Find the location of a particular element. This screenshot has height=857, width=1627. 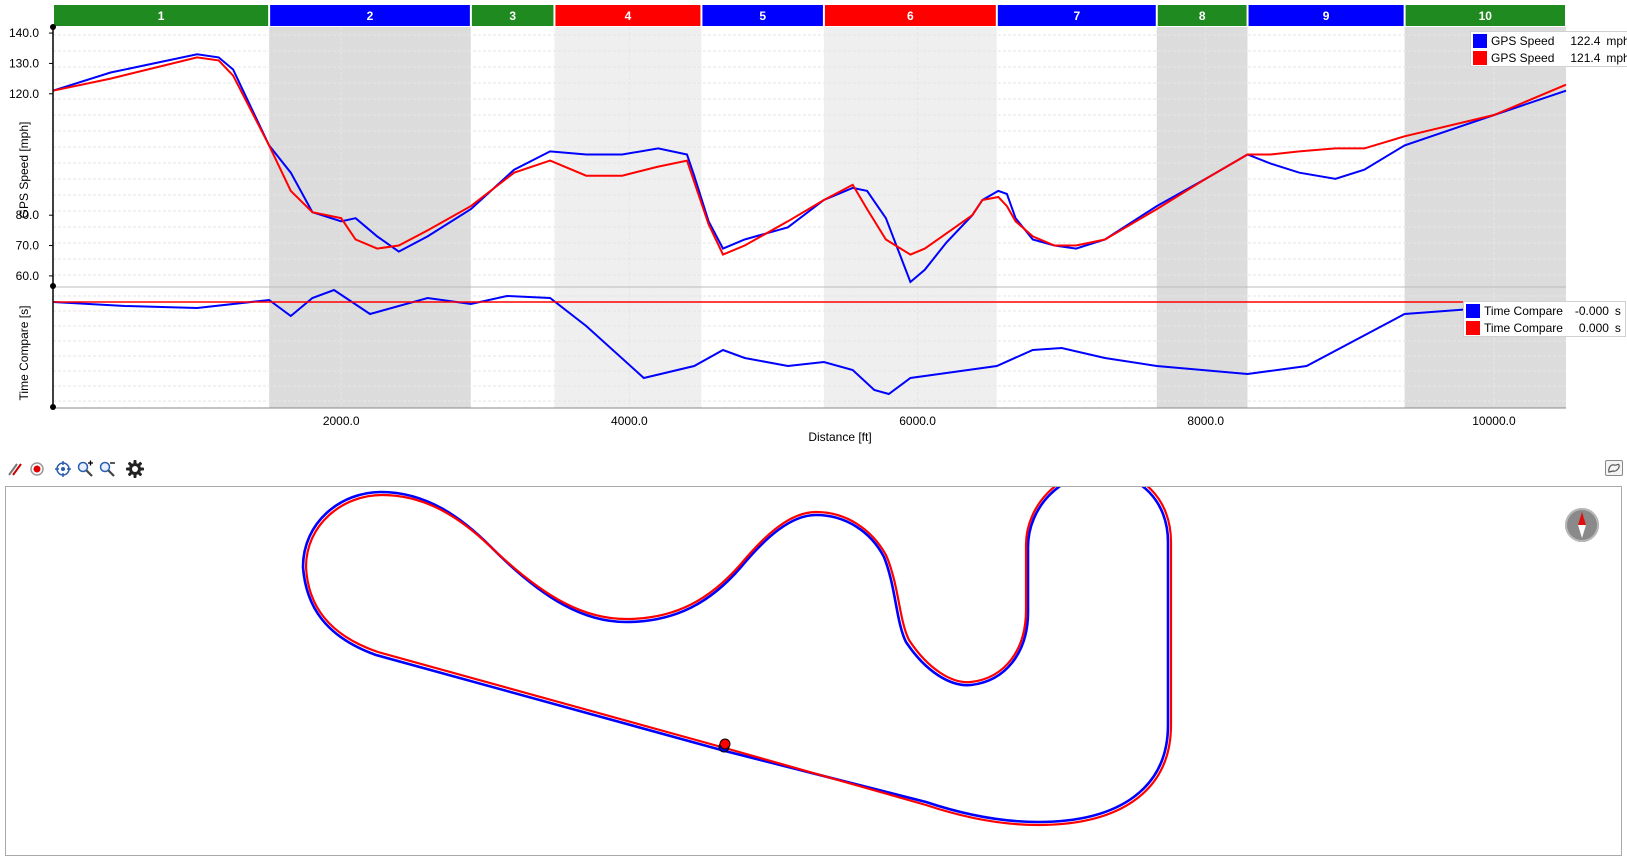

segment-label-3: 3 is located at coordinates (512, 16).